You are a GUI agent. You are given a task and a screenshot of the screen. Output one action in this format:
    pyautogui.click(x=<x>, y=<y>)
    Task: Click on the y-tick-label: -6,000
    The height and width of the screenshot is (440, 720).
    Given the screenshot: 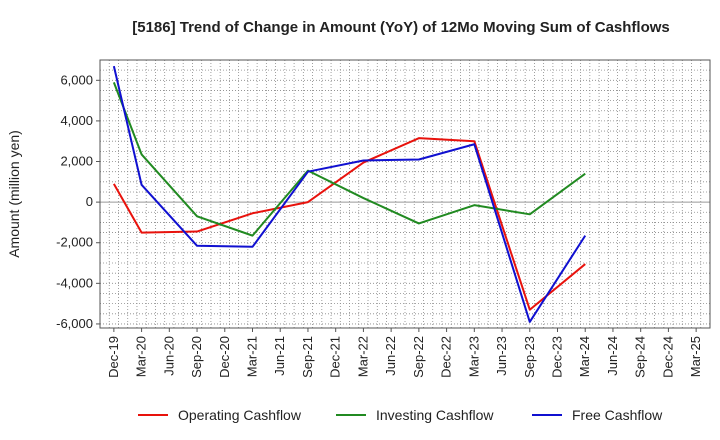 What is the action you would take?
    pyautogui.click(x=74, y=323)
    